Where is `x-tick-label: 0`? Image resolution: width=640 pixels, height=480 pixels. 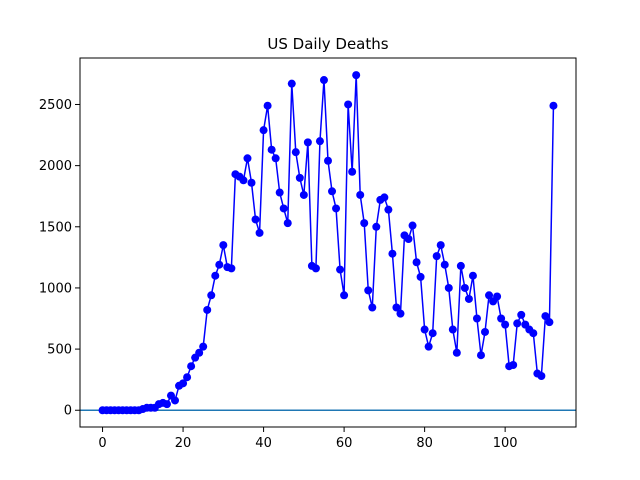 x-tick-label: 0 is located at coordinates (102, 443).